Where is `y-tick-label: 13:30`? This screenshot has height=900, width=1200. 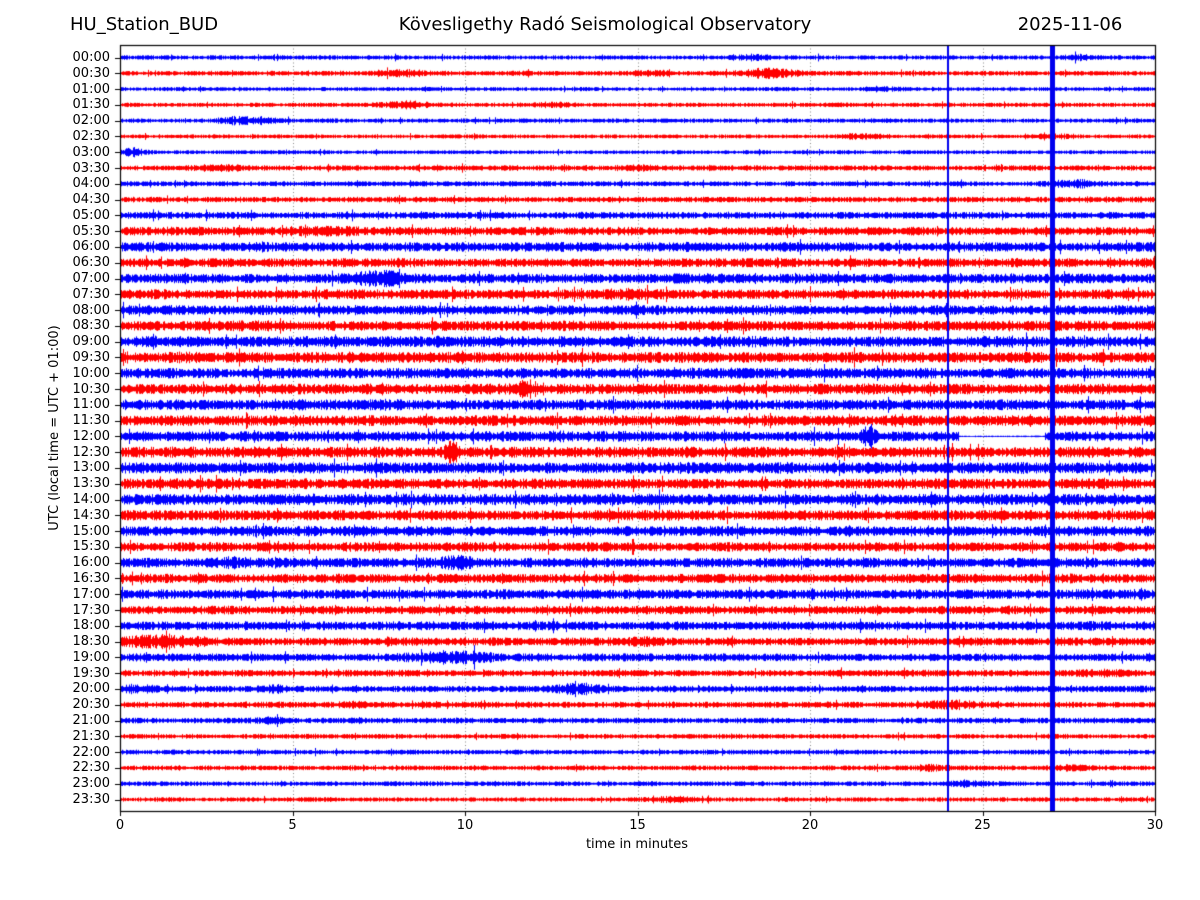
y-tick-label: 13:30 is located at coordinates (91, 484).